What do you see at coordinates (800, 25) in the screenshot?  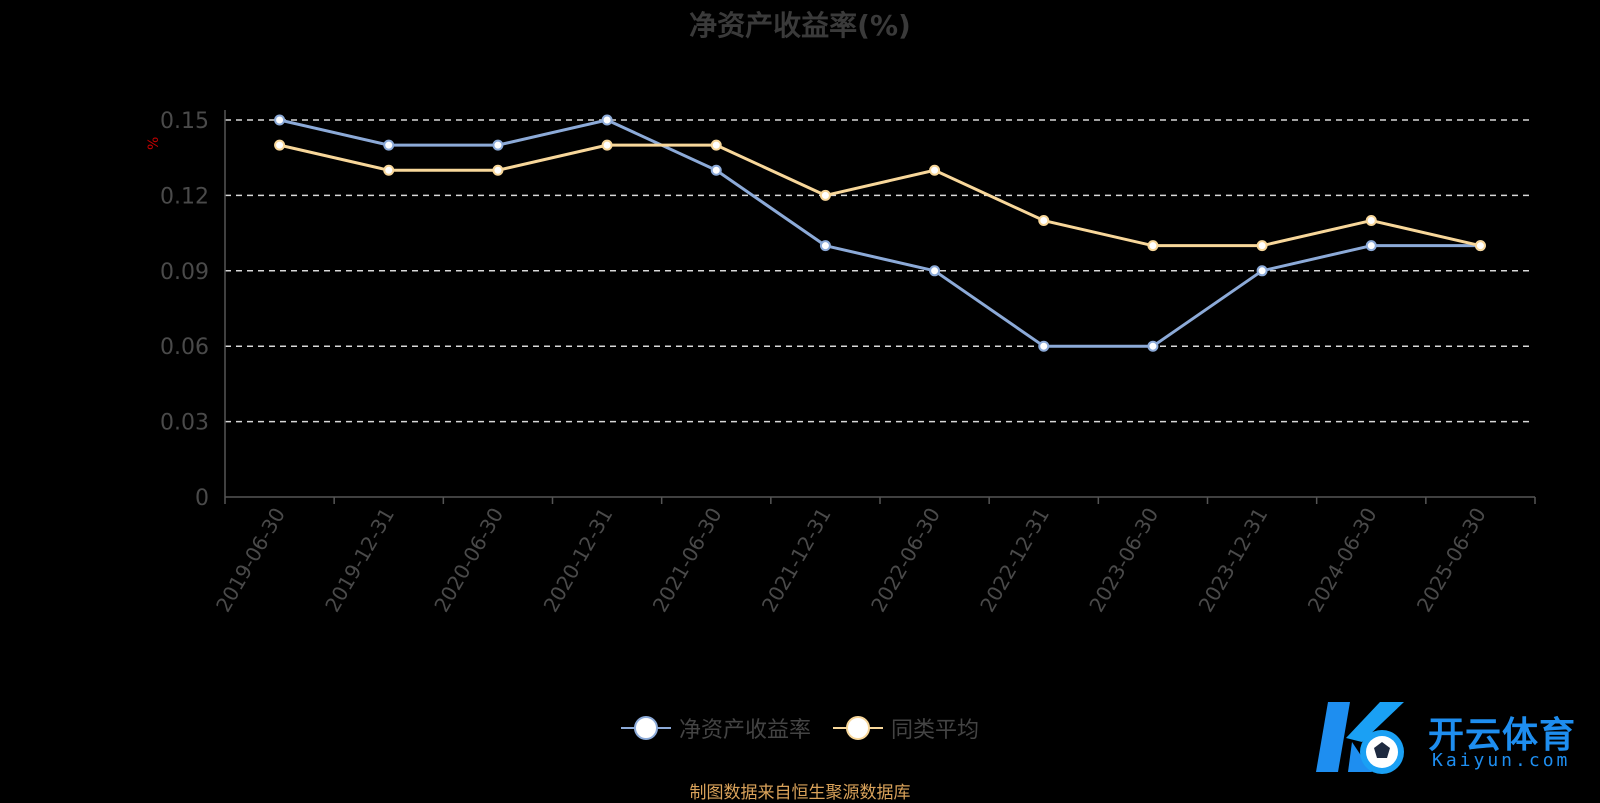 I see `chart-title: 净资产收益率(%)` at bounding box center [800, 25].